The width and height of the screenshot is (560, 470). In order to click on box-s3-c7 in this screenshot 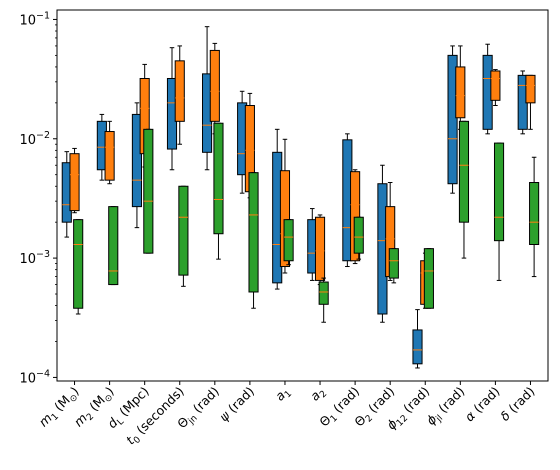, I will do `click(288, 242)`.